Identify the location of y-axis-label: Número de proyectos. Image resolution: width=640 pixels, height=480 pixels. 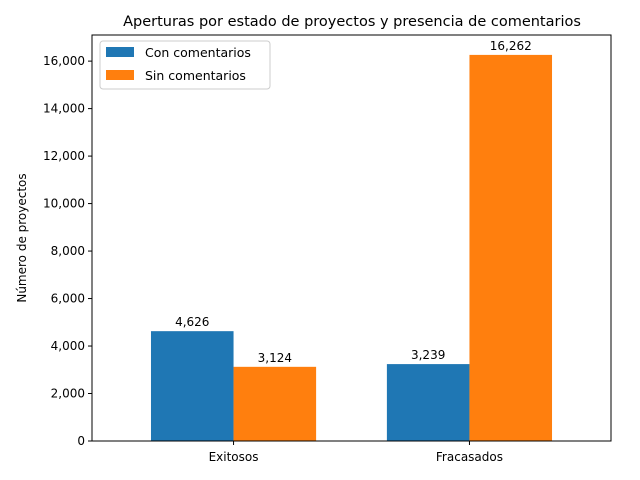
(22, 237).